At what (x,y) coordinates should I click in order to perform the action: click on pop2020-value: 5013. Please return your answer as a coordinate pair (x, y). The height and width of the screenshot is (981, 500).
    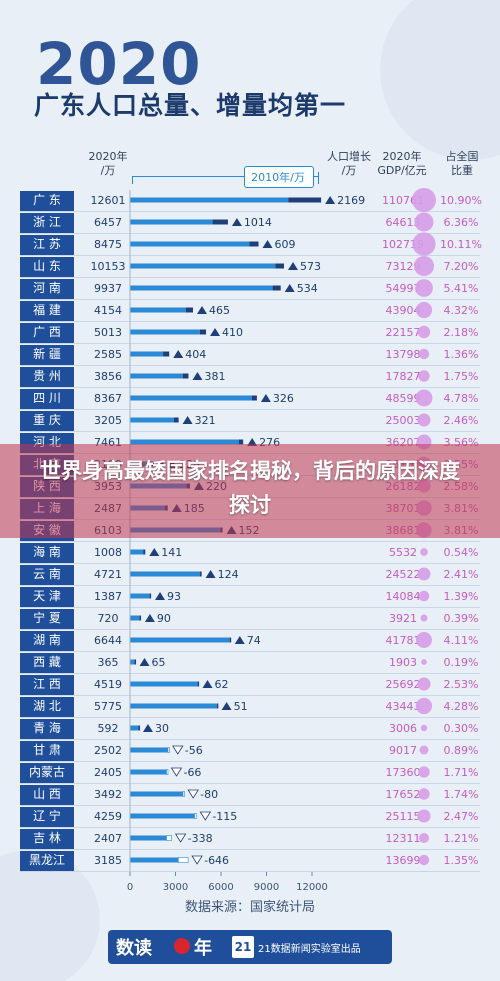
    Looking at the image, I should click on (108, 332).